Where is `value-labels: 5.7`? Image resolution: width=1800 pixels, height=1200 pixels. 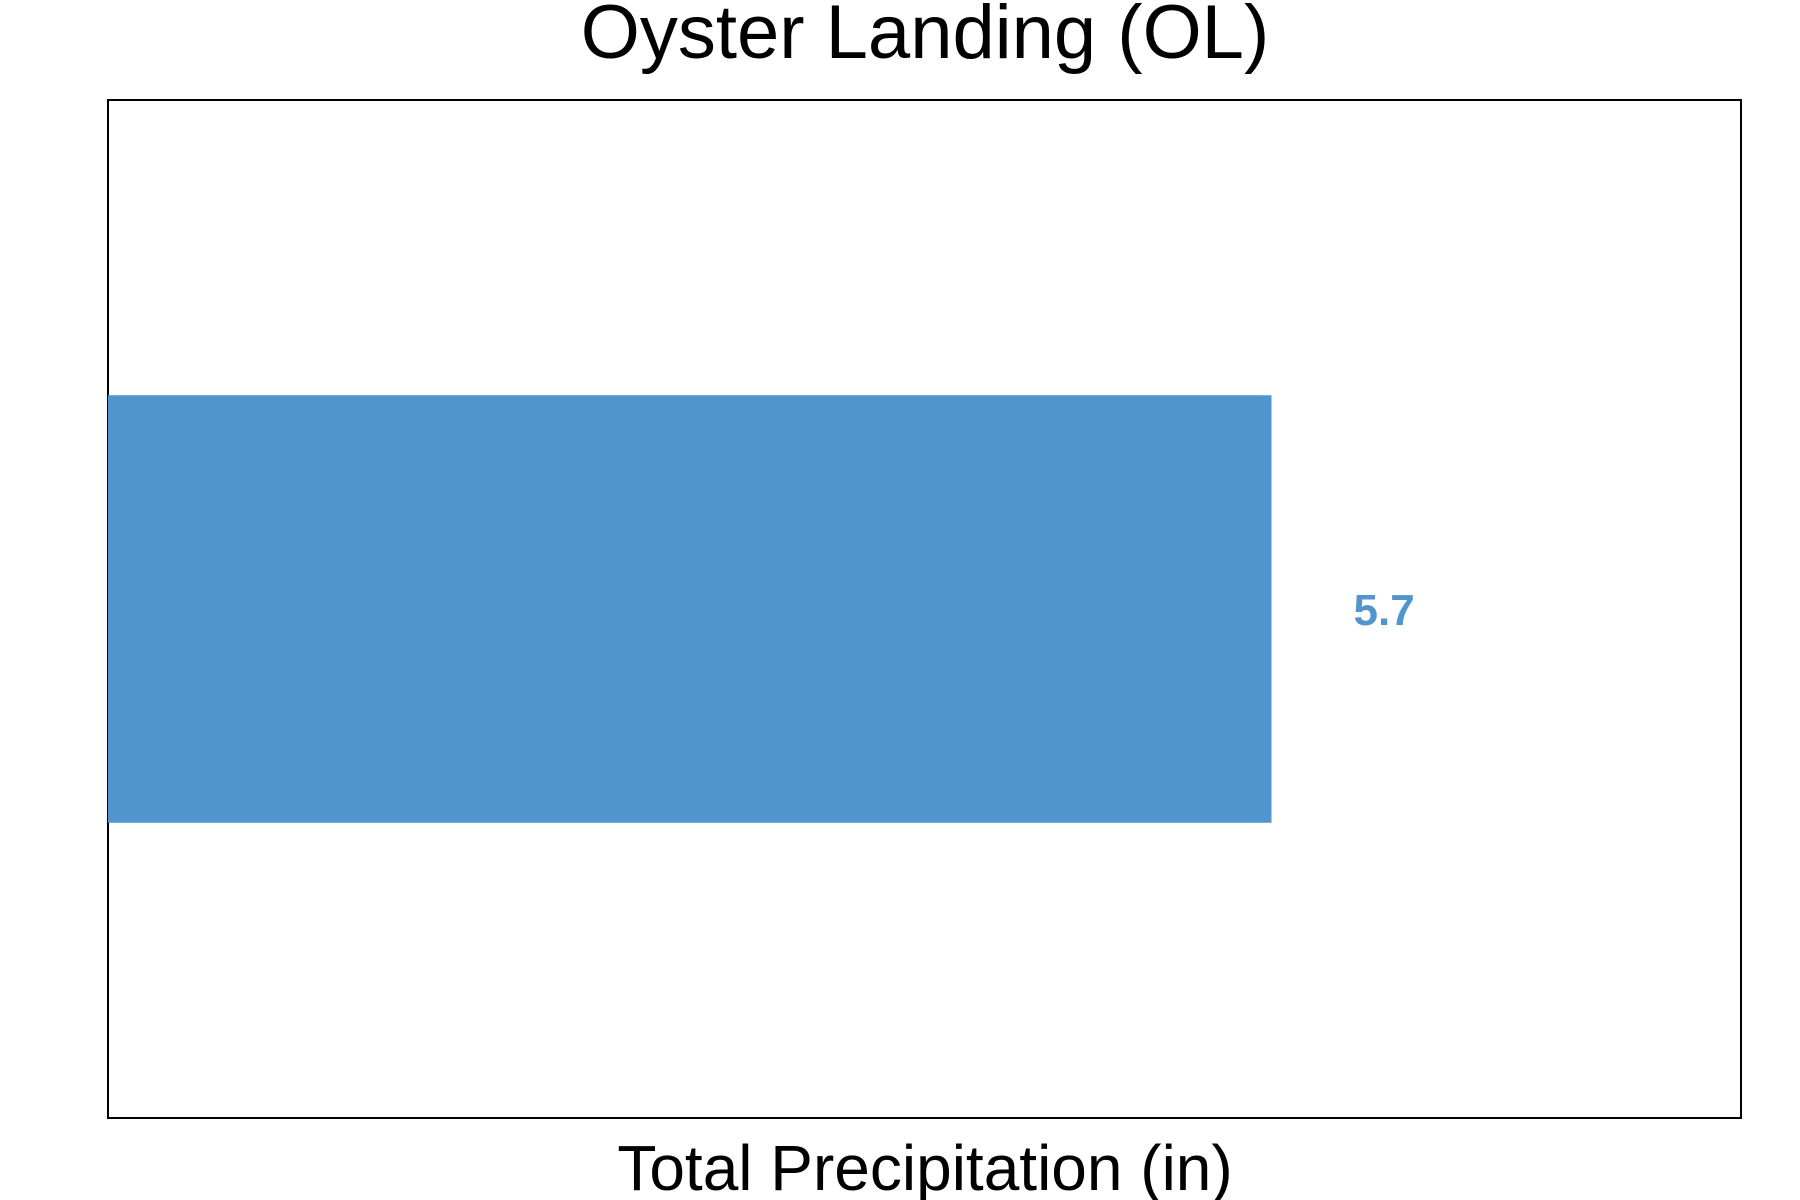
value-labels: 5.7 is located at coordinates (1384, 610).